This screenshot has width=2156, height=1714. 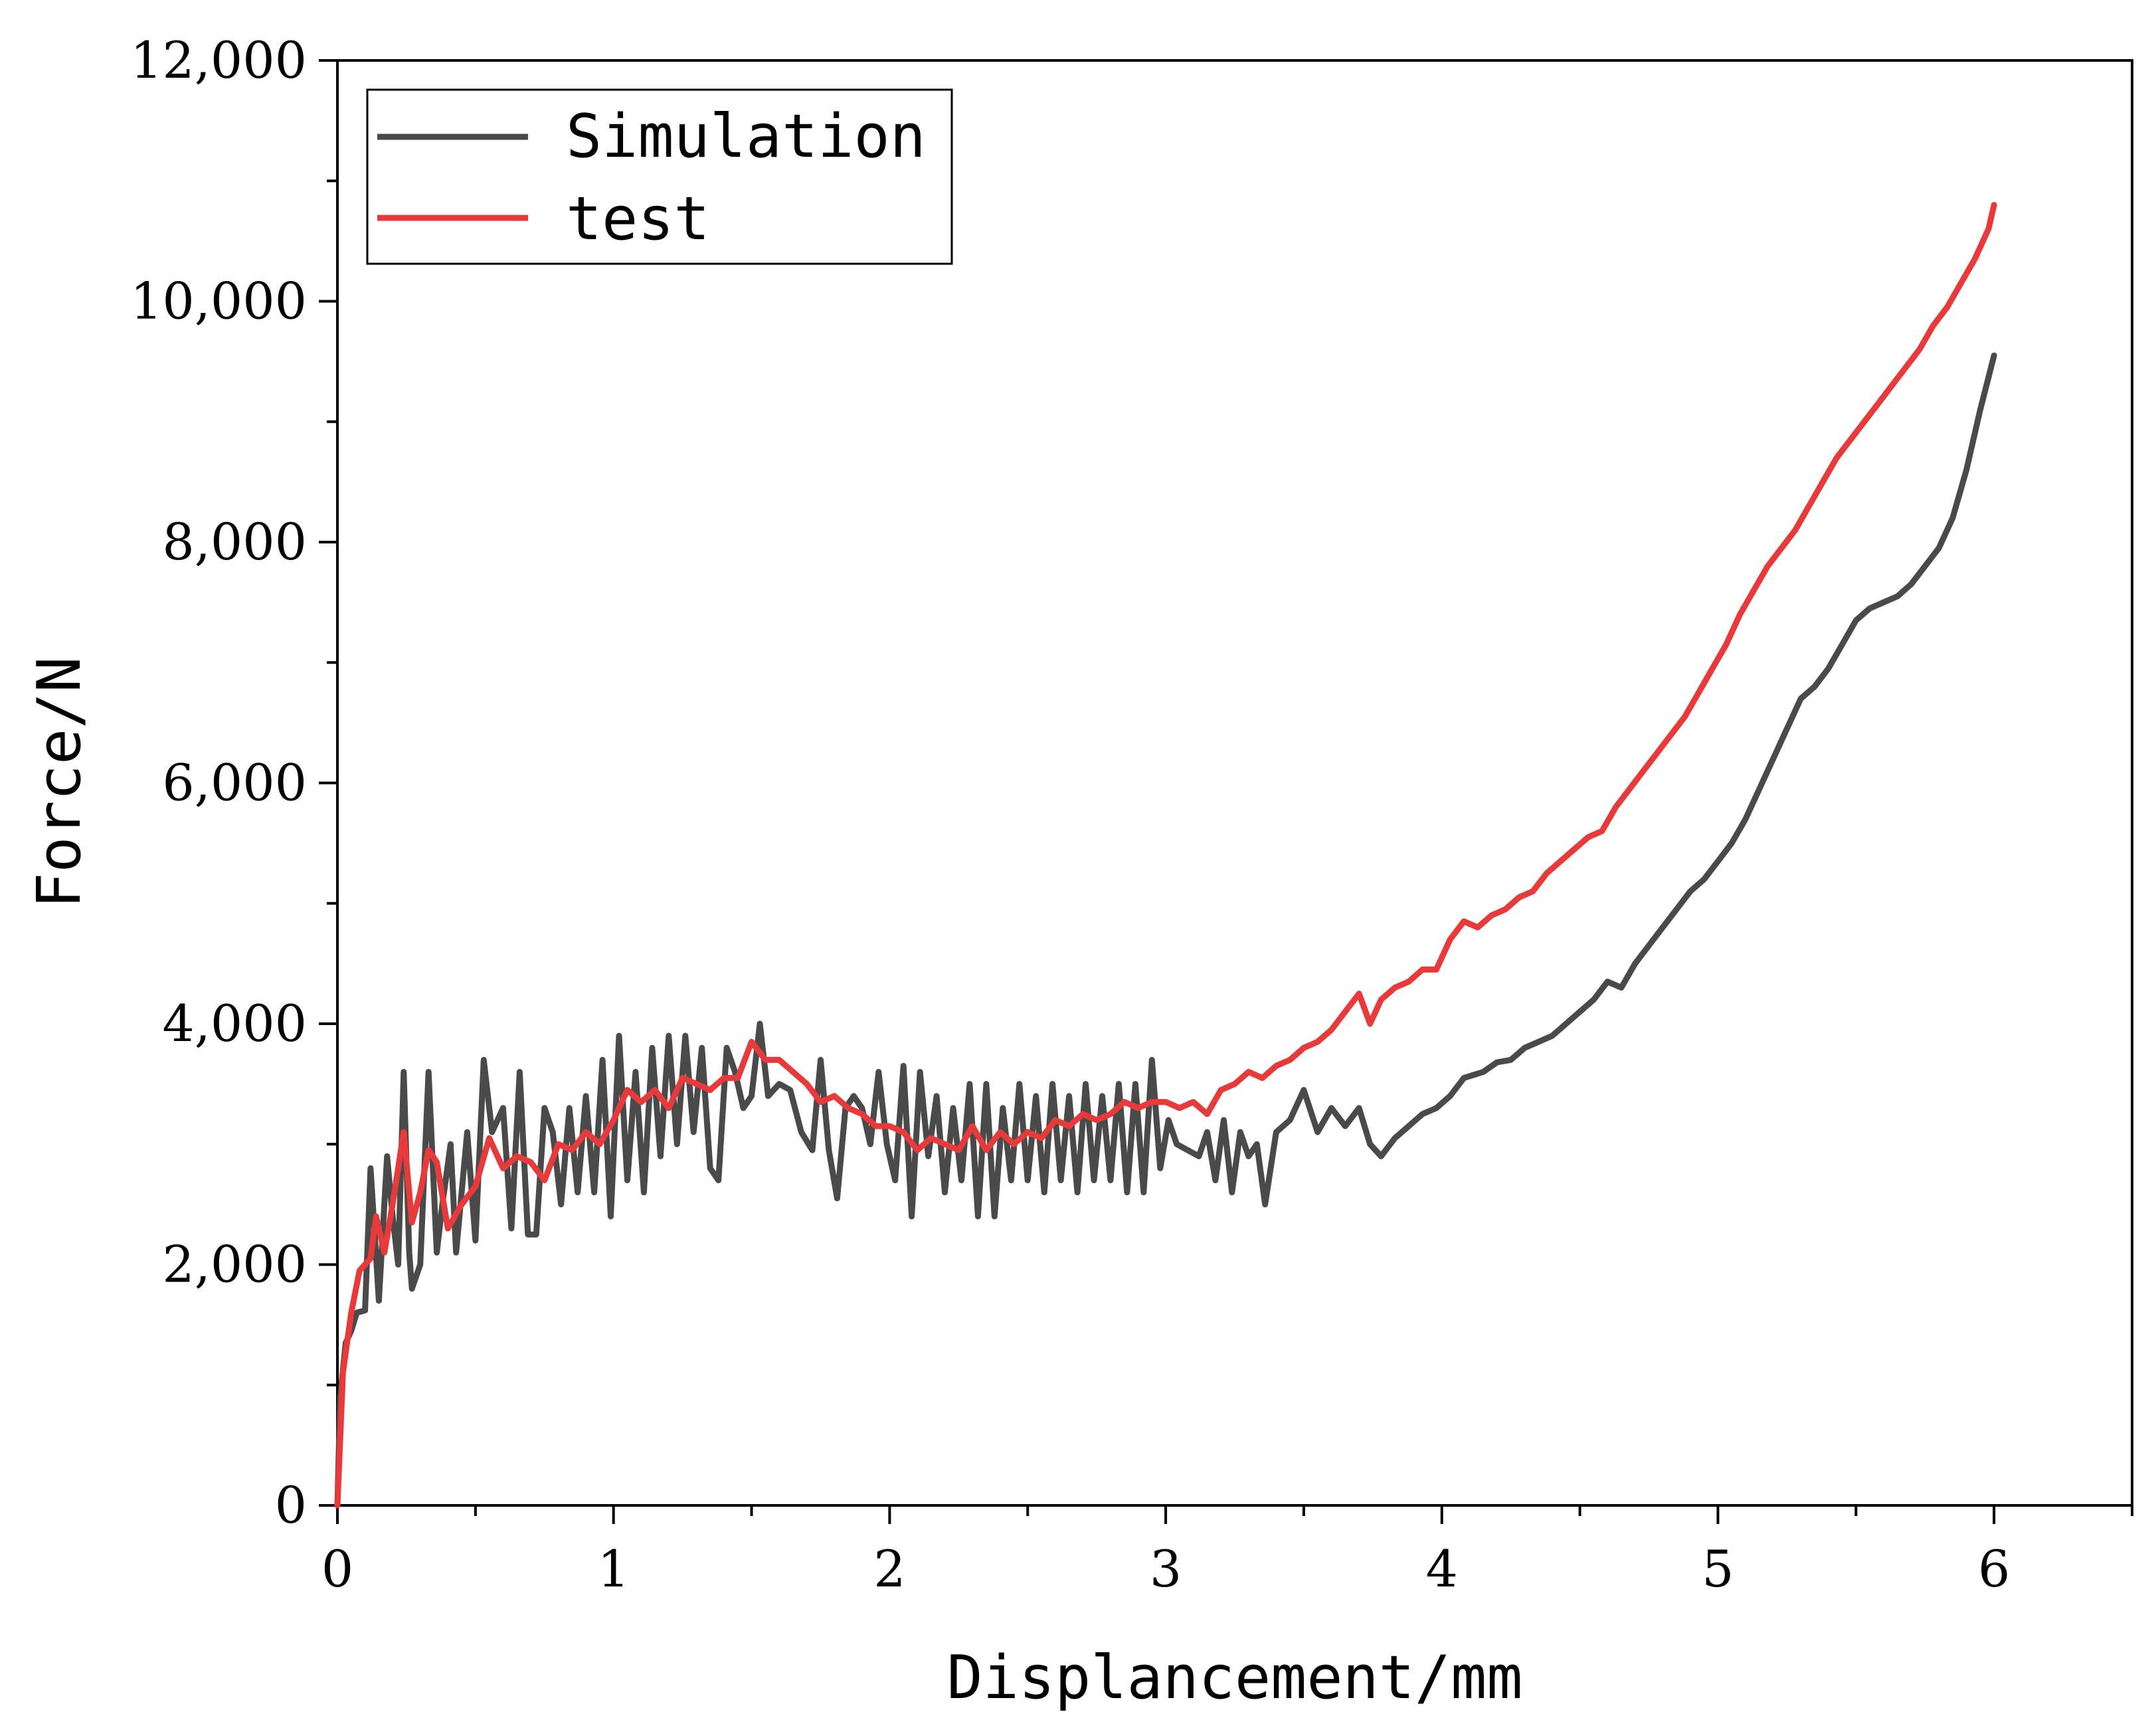 What do you see at coordinates (1718, 1568) in the screenshot?
I see `x-tick-label-5: 5` at bounding box center [1718, 1568].